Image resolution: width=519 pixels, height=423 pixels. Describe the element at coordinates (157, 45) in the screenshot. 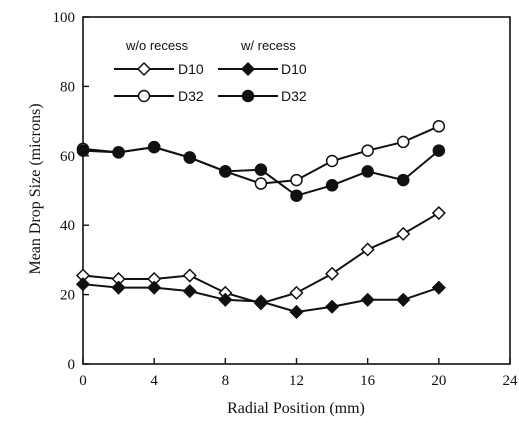

I see `legend-group-header-without-recess: w/o recess` at that location.